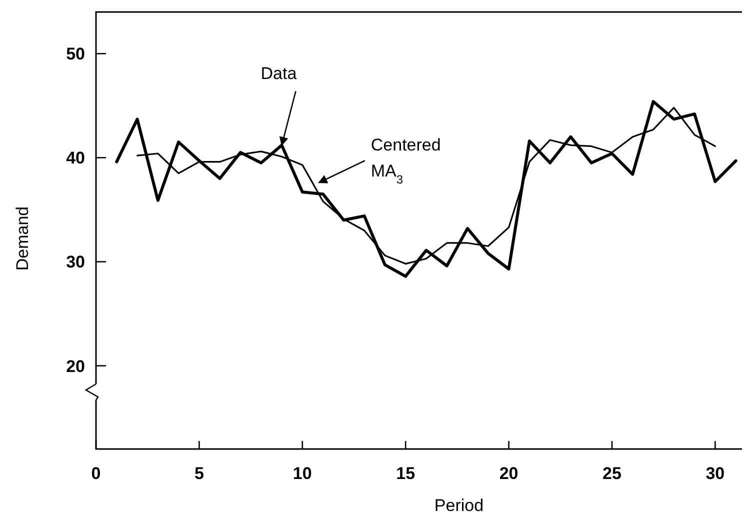 This screenshot has width=746, height=516. What do you see at coordinates (75, 262) in the screenshot?
I see `y-tick-label: 30` at bounding box center [75, 262].